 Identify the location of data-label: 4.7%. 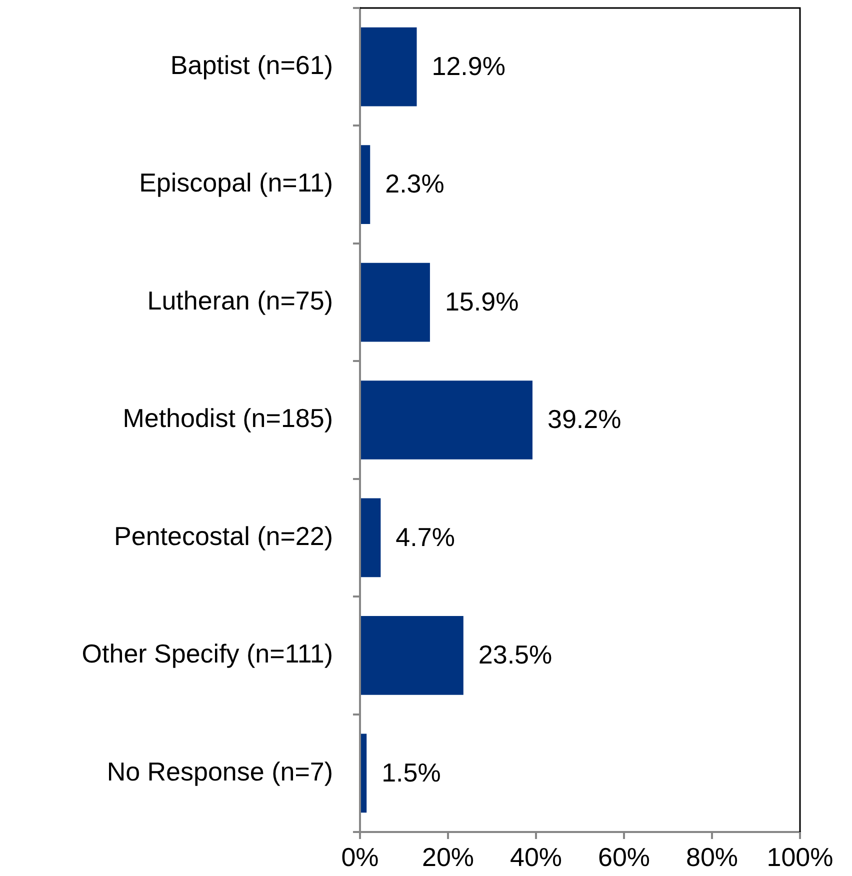
(425, 537).